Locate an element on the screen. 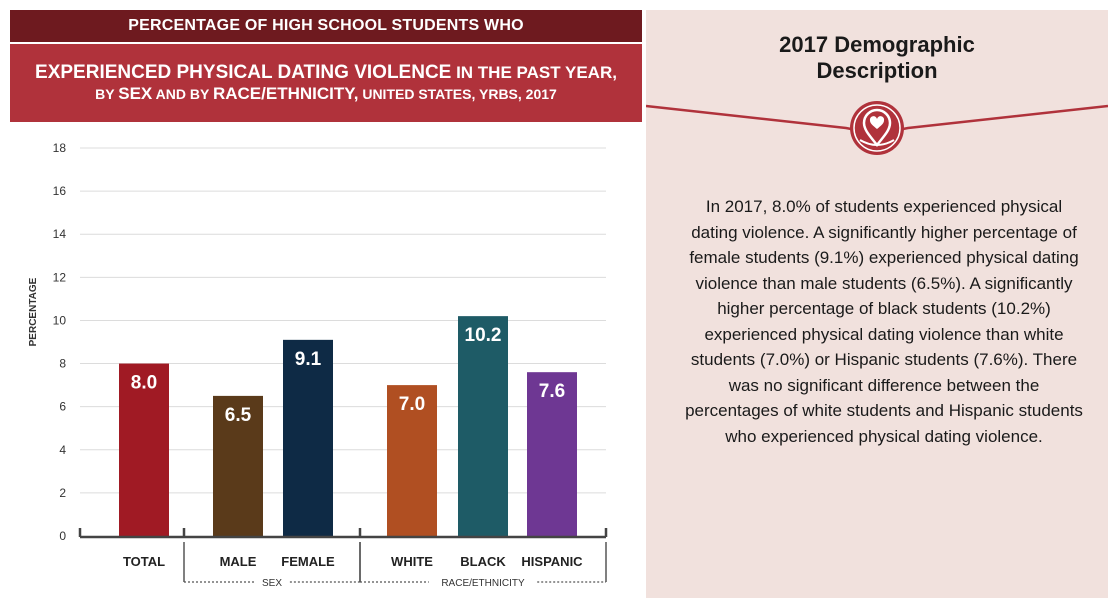 The image size is (1108, 598). group-bracket-race-ethnicity-label: RACE/ETHNICITY is located at coordinates (483, 583).